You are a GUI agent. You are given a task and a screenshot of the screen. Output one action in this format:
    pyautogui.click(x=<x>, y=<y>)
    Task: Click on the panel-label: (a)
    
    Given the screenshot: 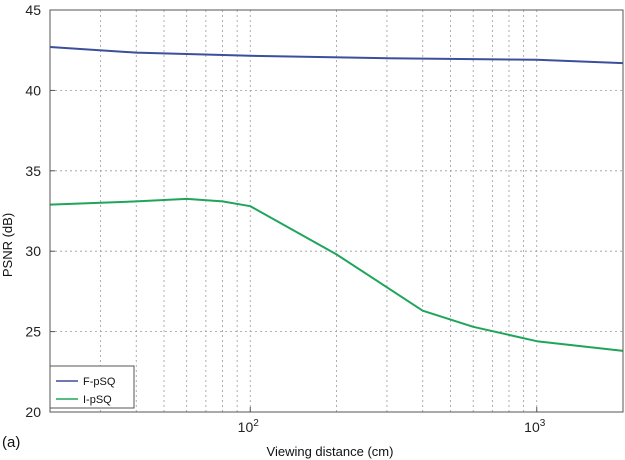 What is the action you would take?
    pyautogui.click(x=11, y=442)
    